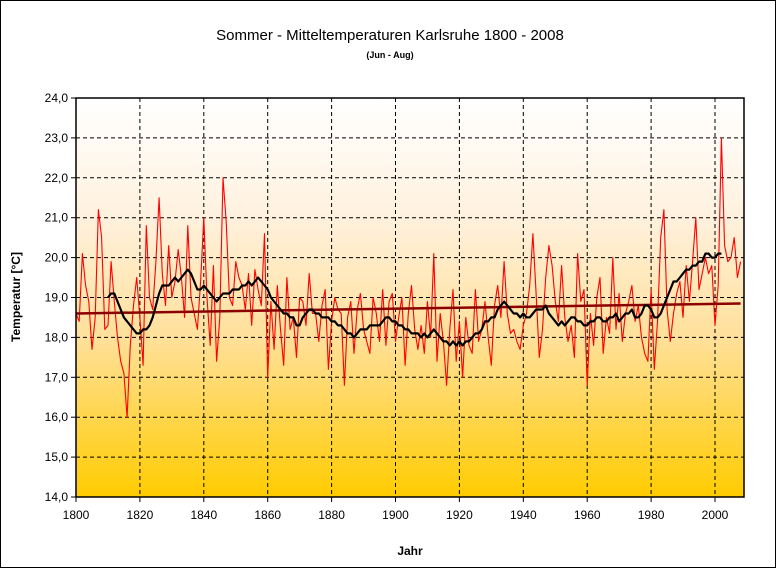 This screenshot has width=776, height=568. Describe the element at coordinates (395, 515) in the screenshot. I see `x-tick-label: 1900` at that location.